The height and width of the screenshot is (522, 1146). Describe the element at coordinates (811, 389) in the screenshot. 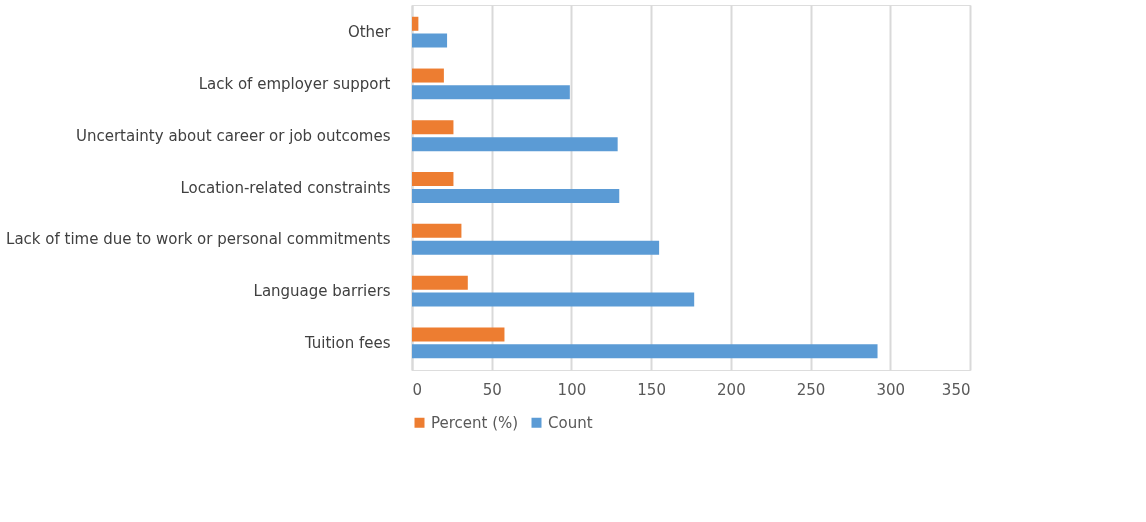

I see `x-tick-label: 250` at that location.